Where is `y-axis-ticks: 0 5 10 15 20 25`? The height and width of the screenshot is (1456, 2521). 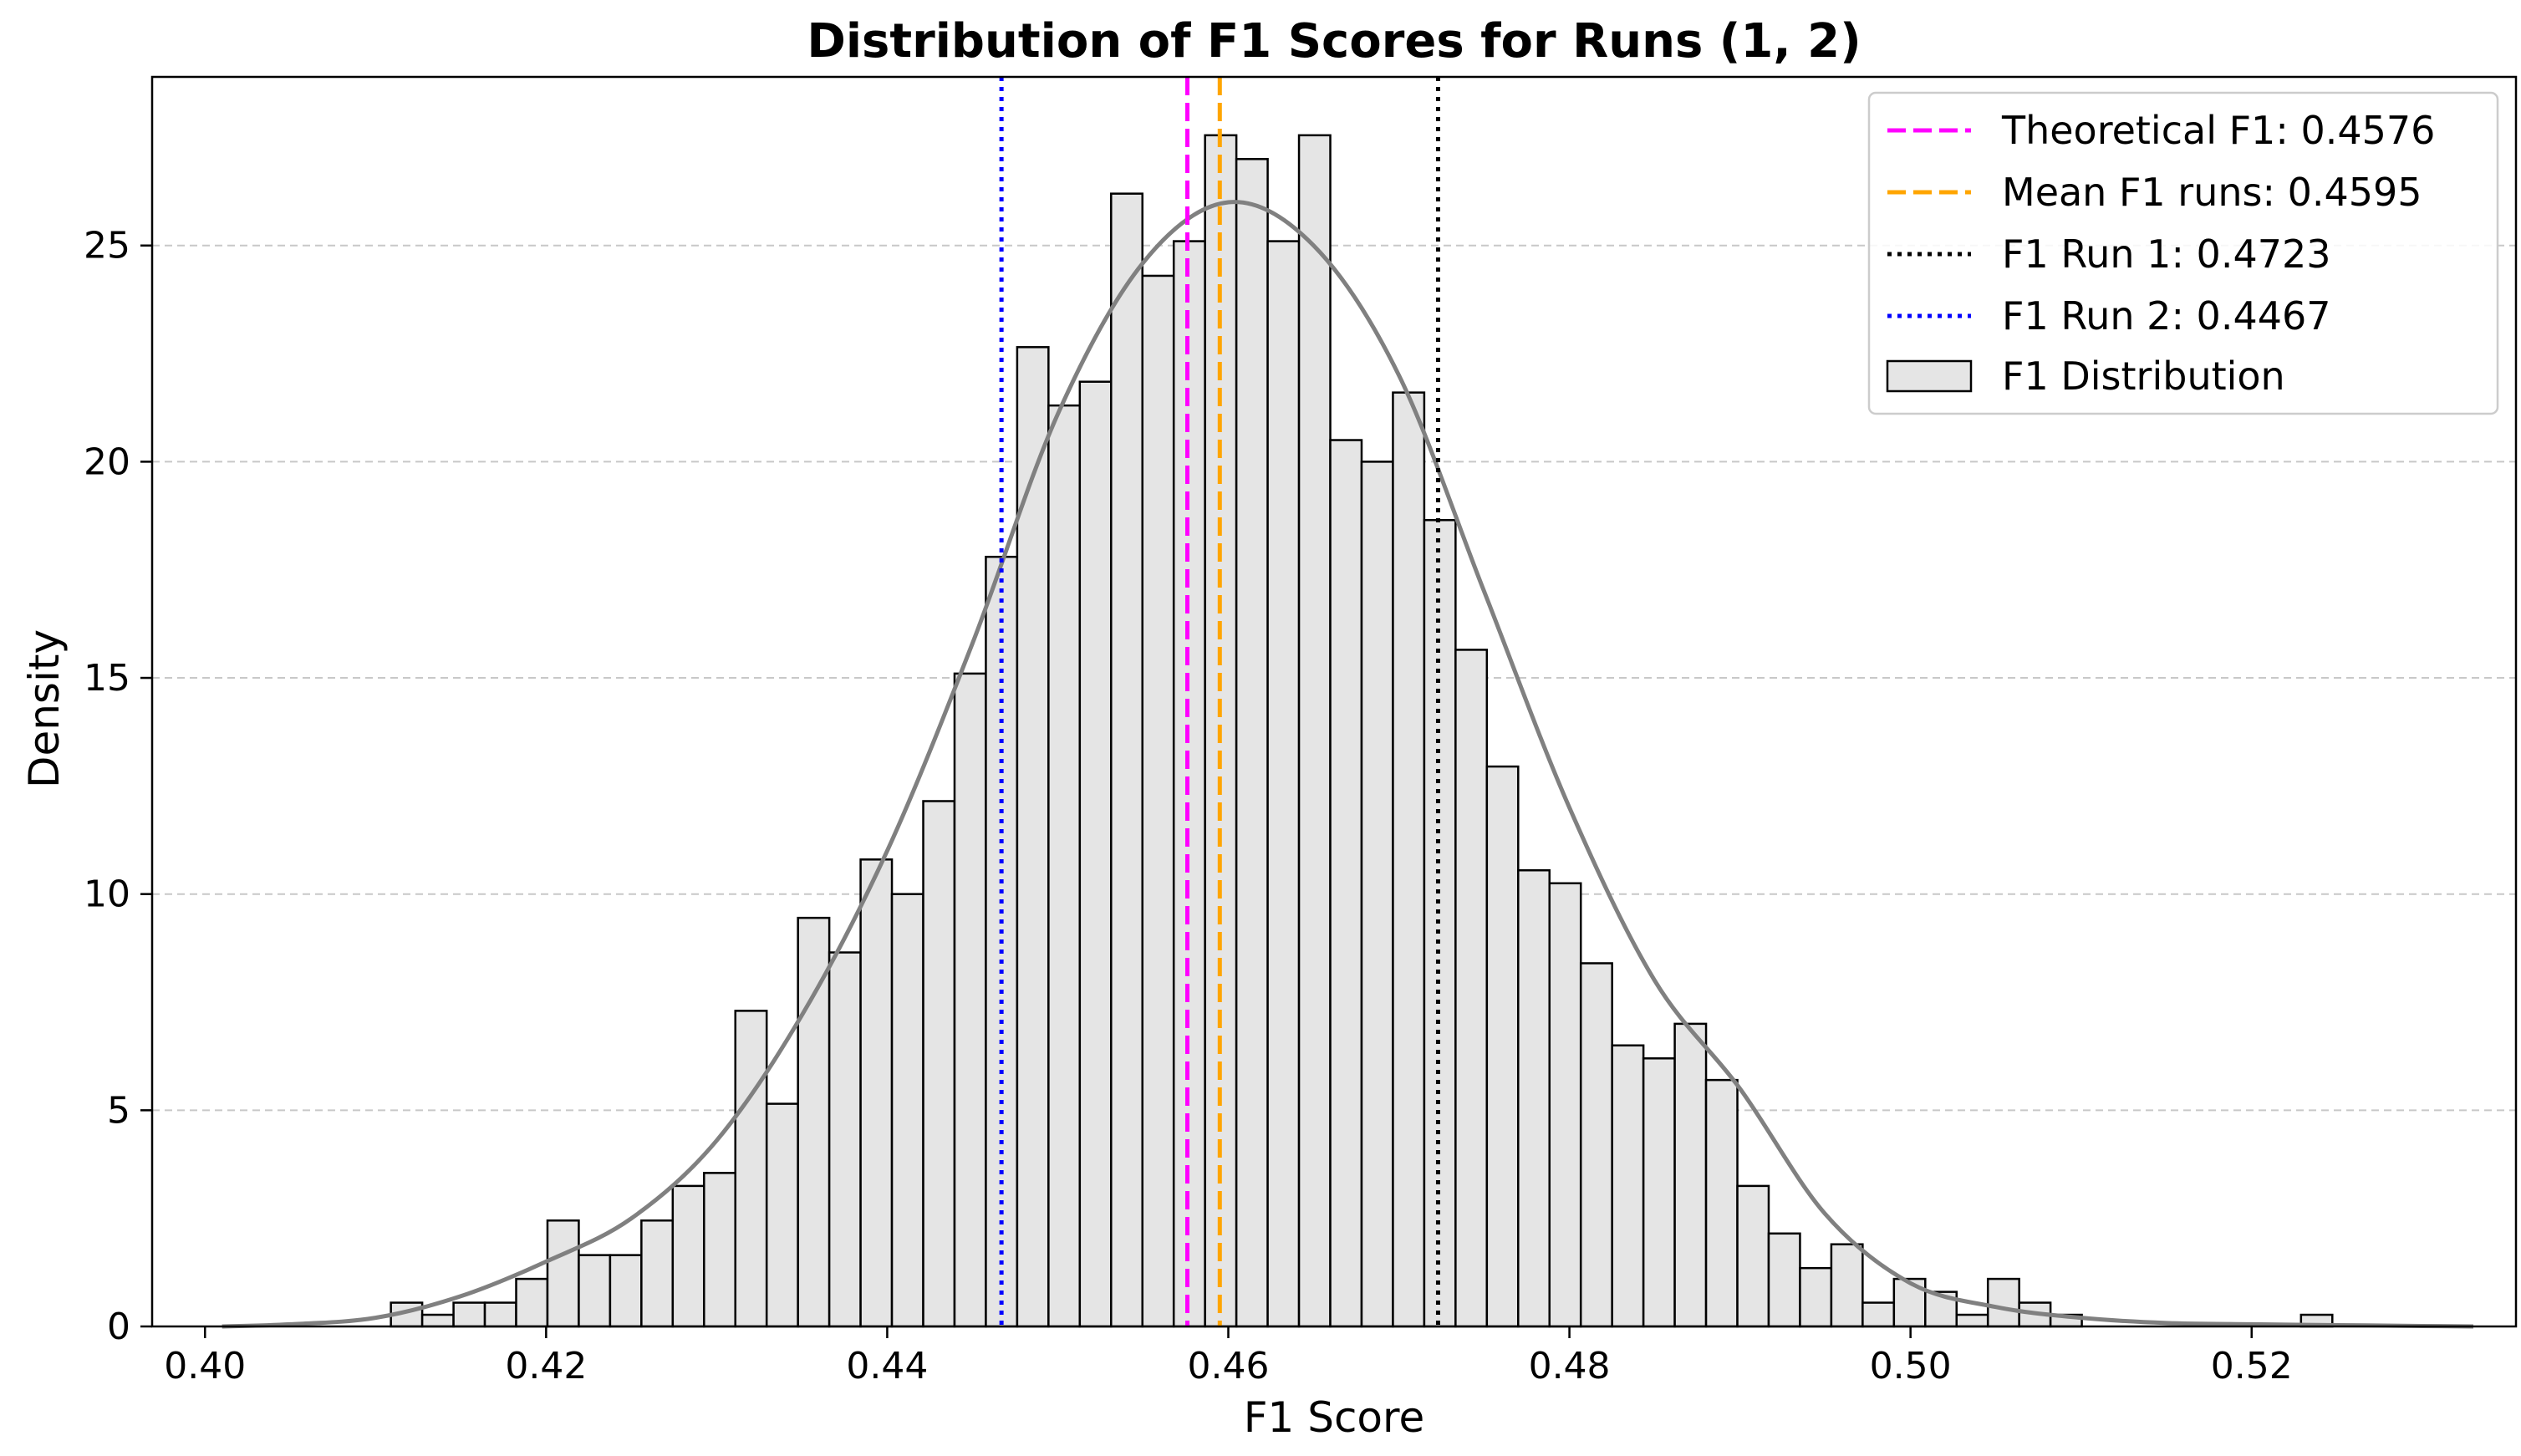 y-axis-ticks: 0 5 10 15 20 25 is located at coordinates (118, 786).